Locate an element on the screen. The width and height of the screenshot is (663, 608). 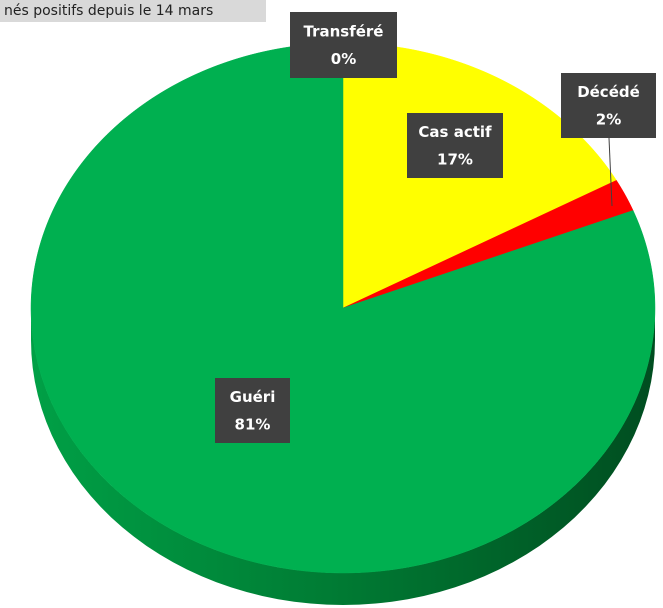
label-value: 17% is located at coordinates (455, 159).